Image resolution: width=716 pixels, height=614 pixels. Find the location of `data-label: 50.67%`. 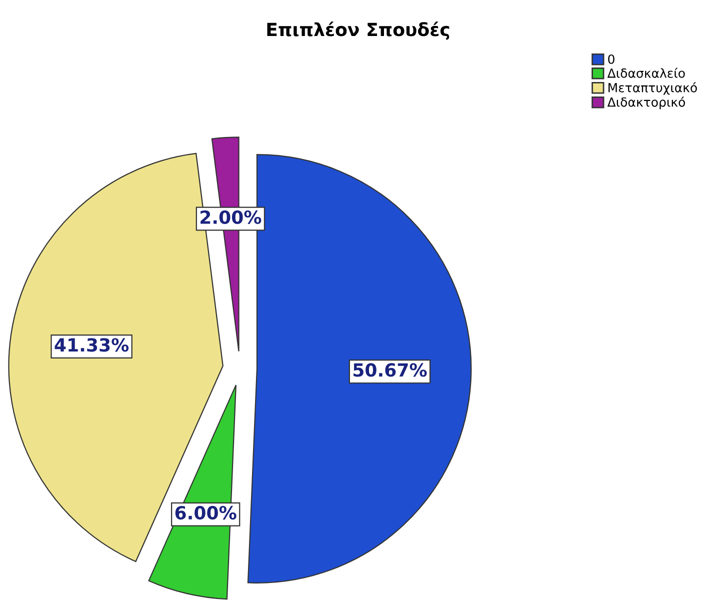

data-label: 50.67% is located at coordinates (390, 370).